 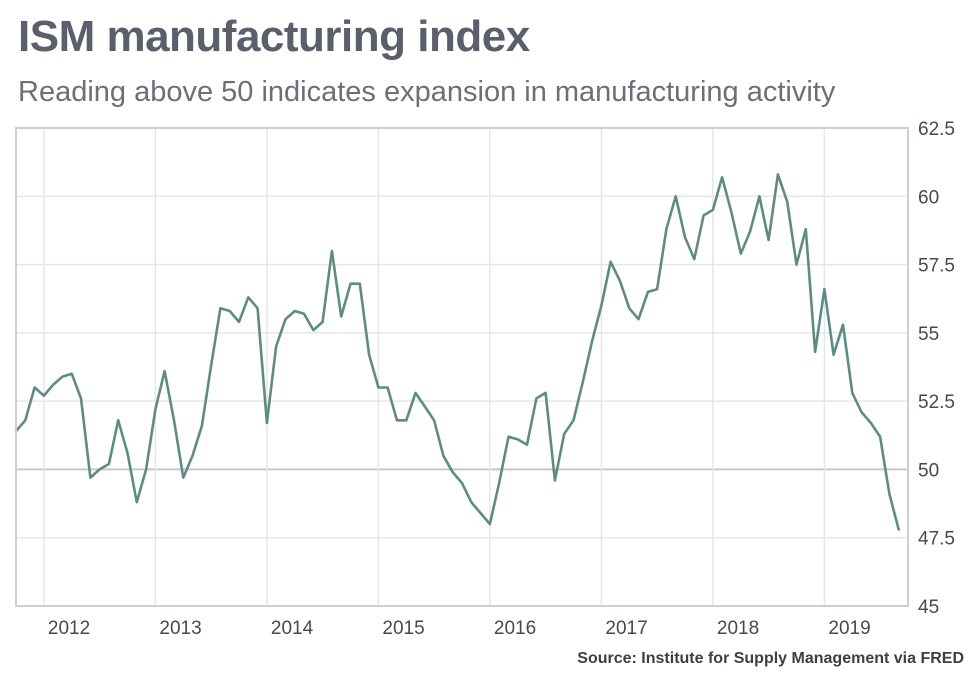 What do you see at coordinates (69, 628) in the screenshot?
I see `x-tick-label: 2012` at bounding box center [69, 628].